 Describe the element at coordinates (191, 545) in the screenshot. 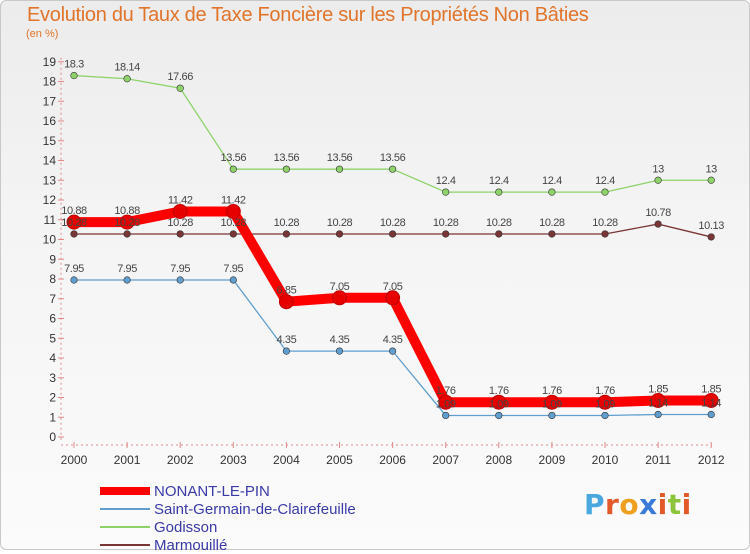

I see `legend-label: Marmouillé` at that location.